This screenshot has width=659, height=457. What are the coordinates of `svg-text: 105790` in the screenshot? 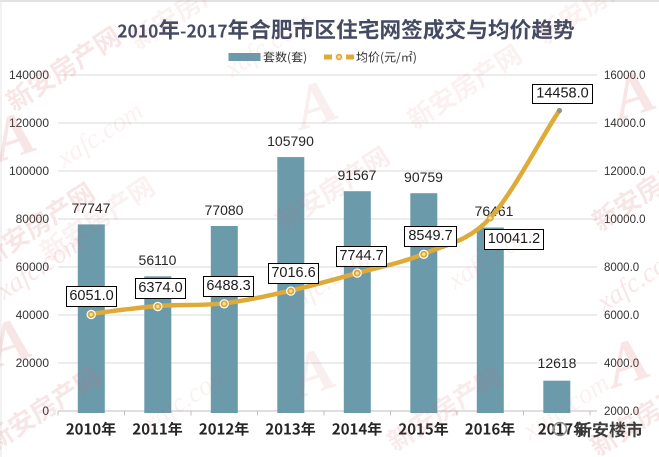 It's located at (290, 141).